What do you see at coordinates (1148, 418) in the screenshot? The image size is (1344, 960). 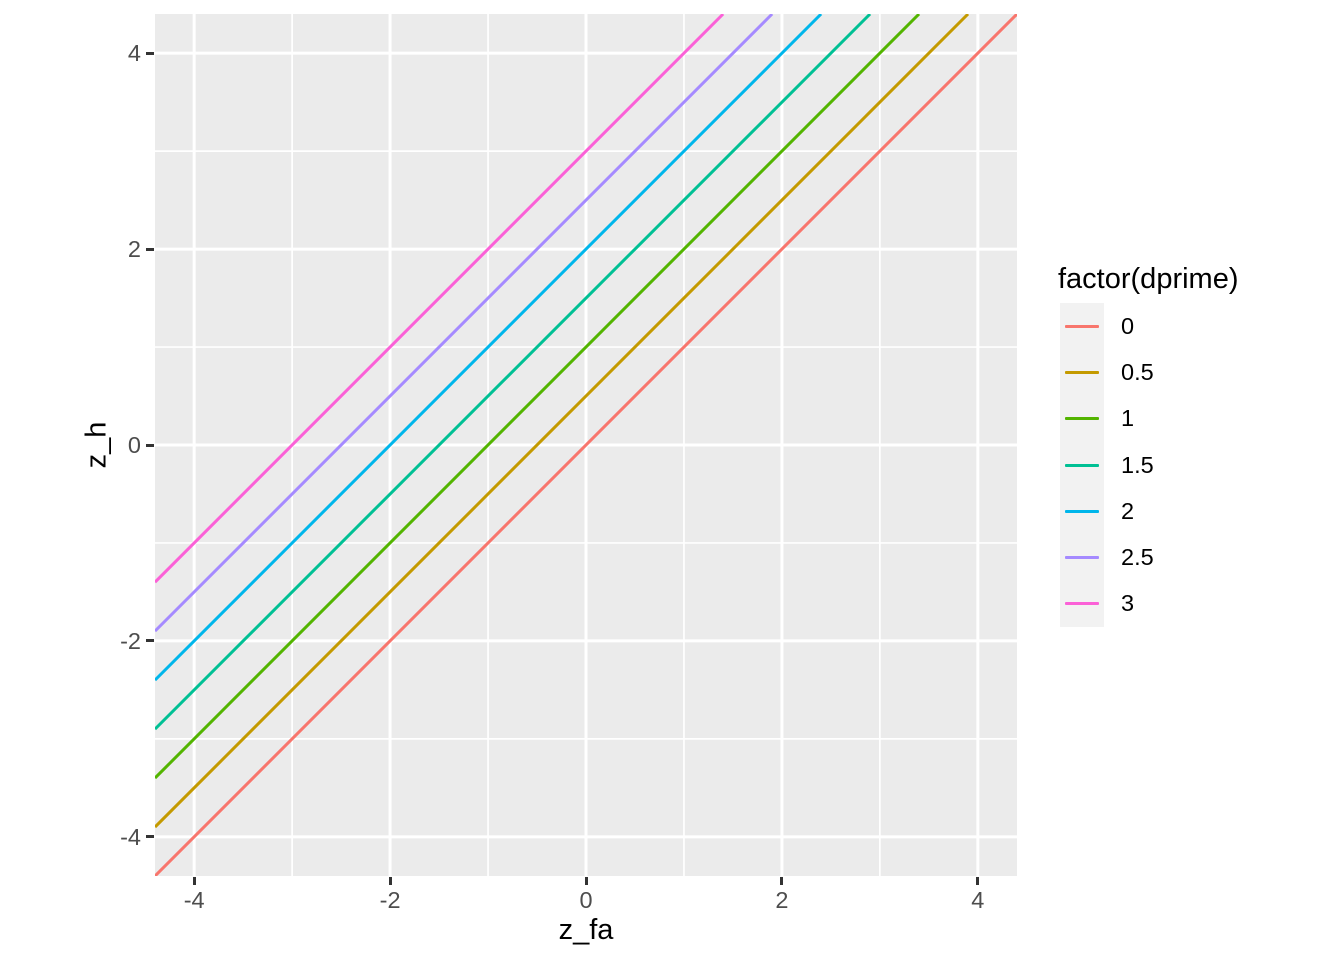 I see `legend-entry-1: 1` at bounding box center [1148, 418].